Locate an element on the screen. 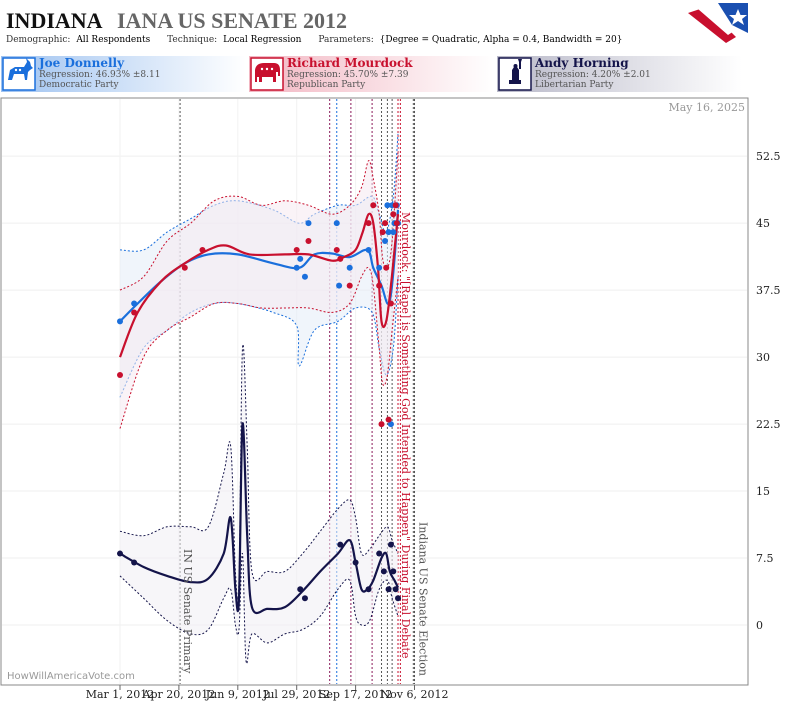 The width and height of the screenshot is (789, 704). candidate-party-mourdock: Republican Party is located at coordinates (326, 85).